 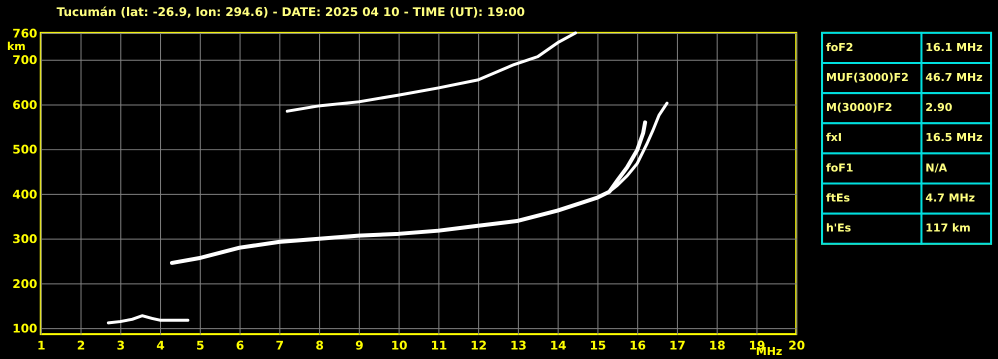 I want to click on text: 2.90, so click(x=939, y=107).